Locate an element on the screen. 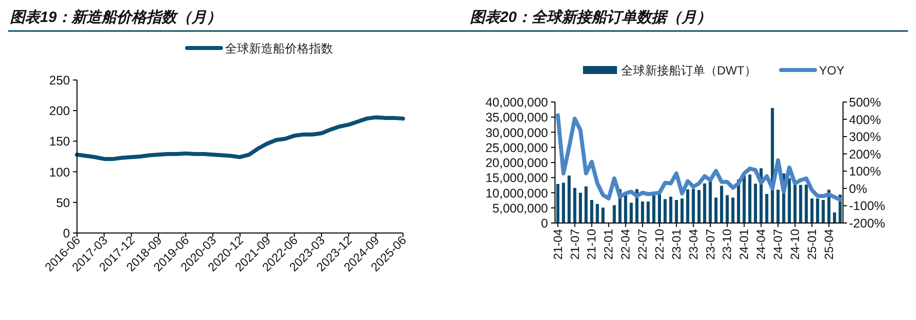 Image resolution: width=916 pixels, height=320 pixels. legend-label: YOY is located at coordinates (831, 71).